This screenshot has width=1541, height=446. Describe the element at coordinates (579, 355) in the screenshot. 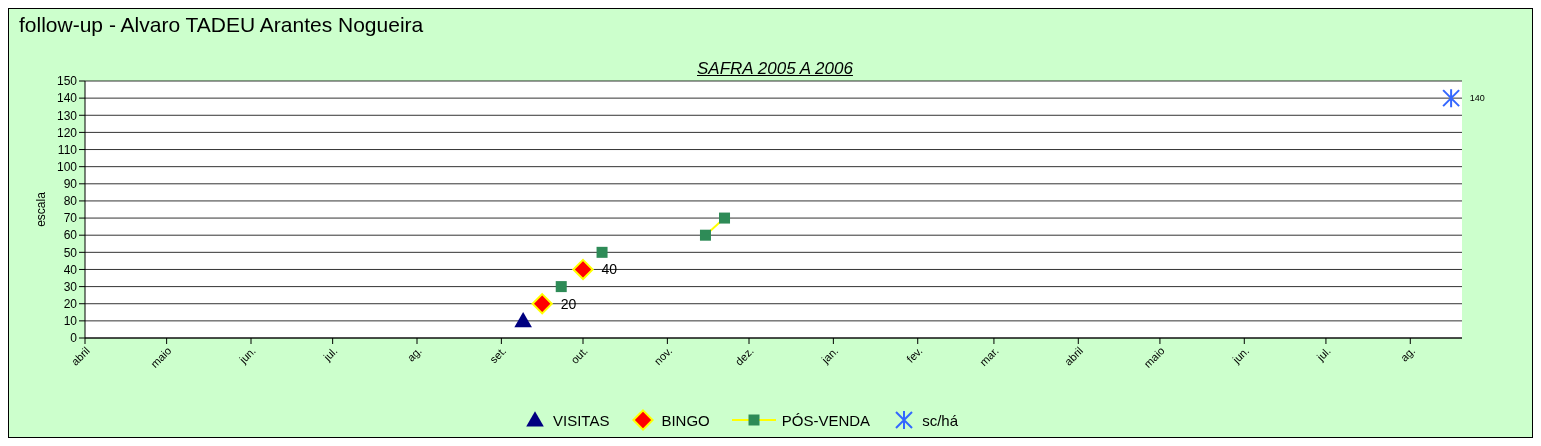

I see `x-tick-label: out.` at that location.